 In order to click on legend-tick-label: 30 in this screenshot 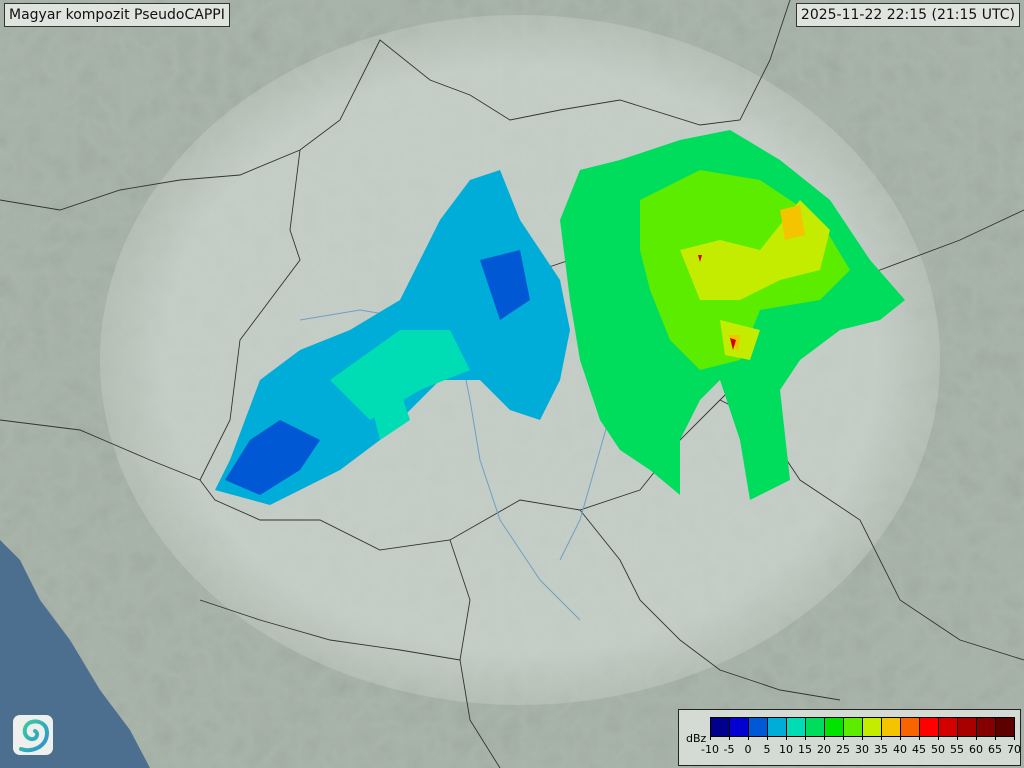, I will do `click(862, 746)`.